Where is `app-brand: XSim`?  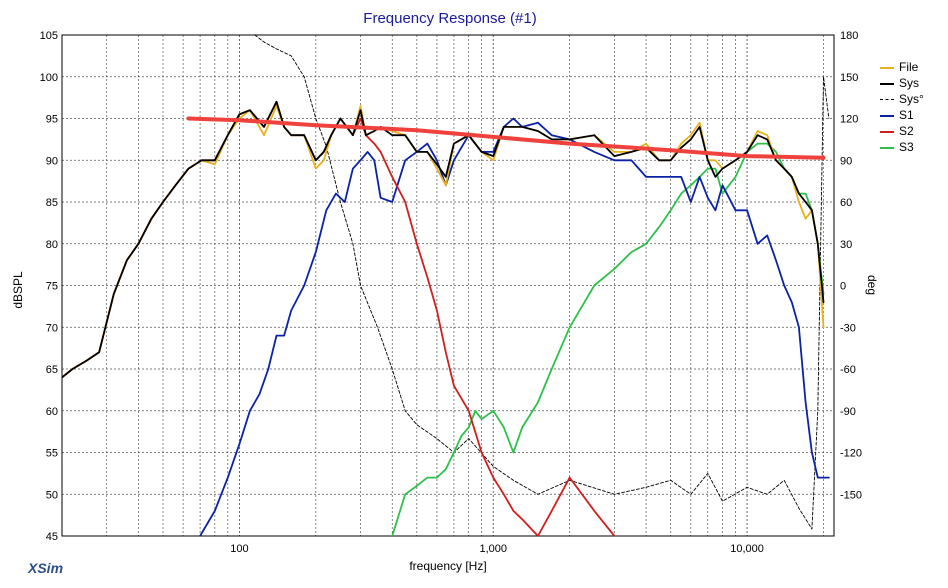
app-brand: XSim is located at coordinates (46, 568).